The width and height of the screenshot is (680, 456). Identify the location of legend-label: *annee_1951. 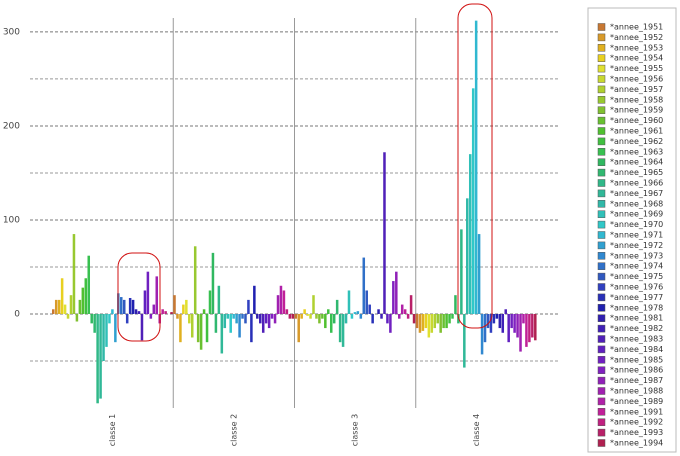
(636, 27).